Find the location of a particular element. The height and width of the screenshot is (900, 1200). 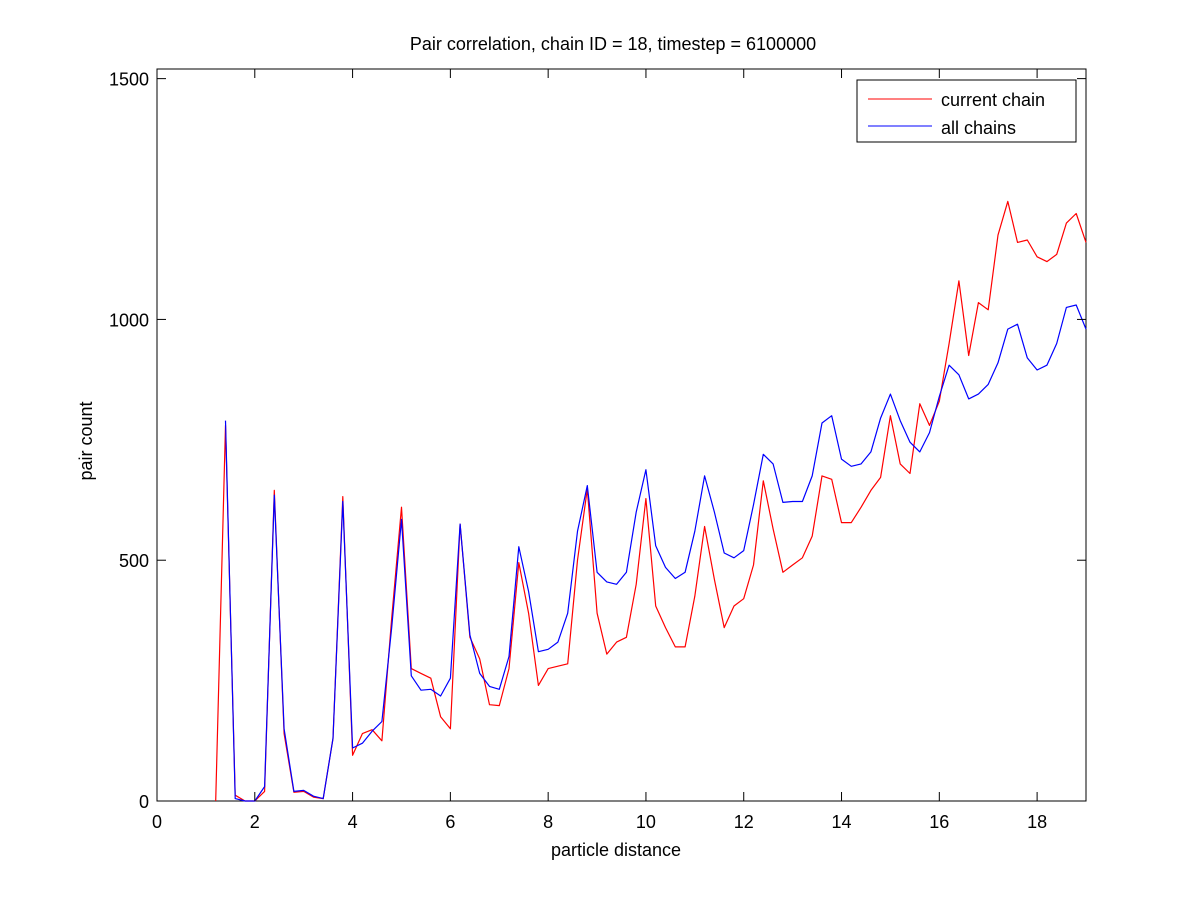

x-tick-label: 18 is located at coordinates (1037, 822).